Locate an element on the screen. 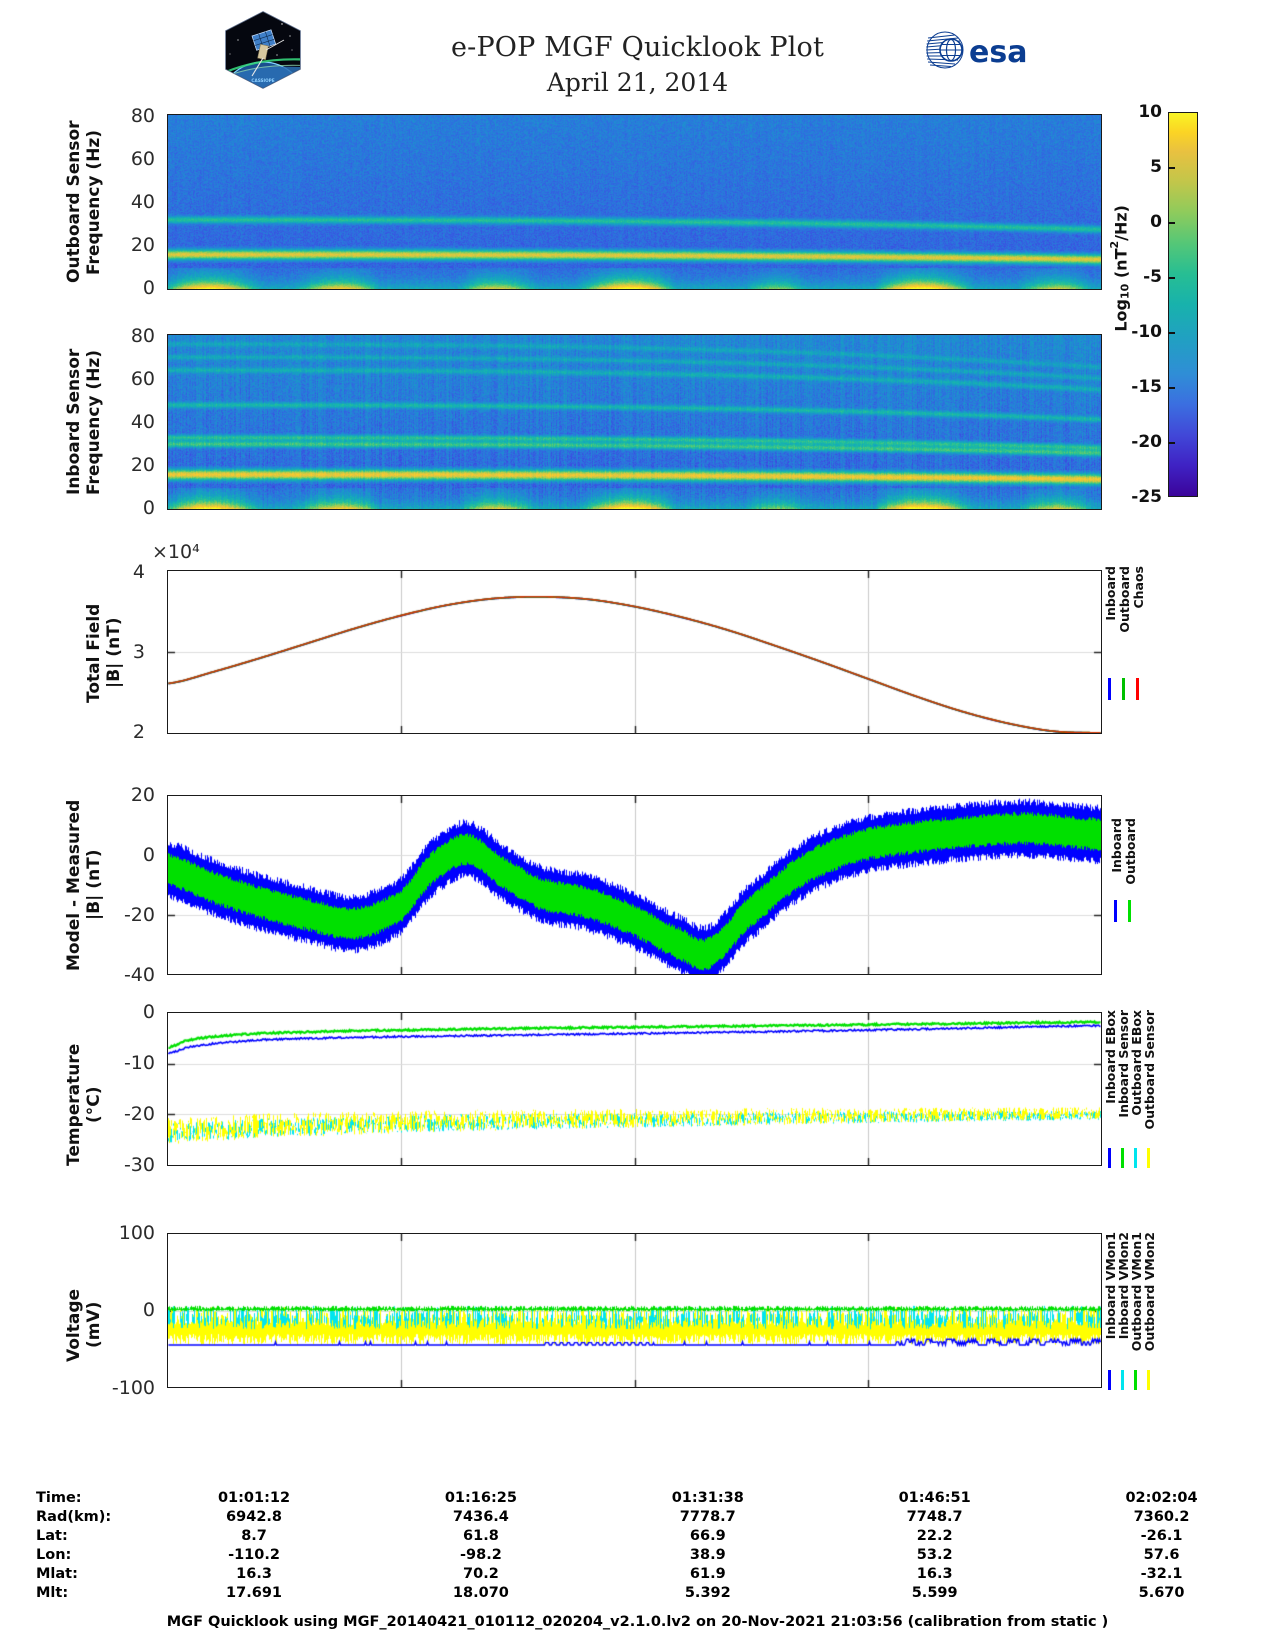  esa-logo-icon: esa is located at coordinates (982, 50).